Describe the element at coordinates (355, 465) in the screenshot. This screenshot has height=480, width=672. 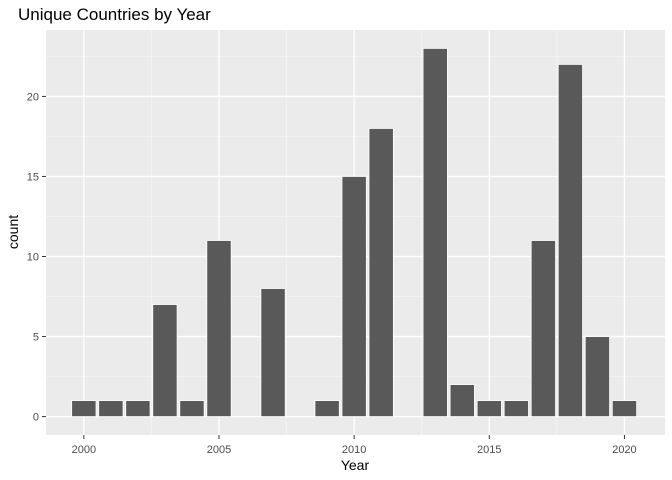
I see `x-axis-title: Year` at that location.